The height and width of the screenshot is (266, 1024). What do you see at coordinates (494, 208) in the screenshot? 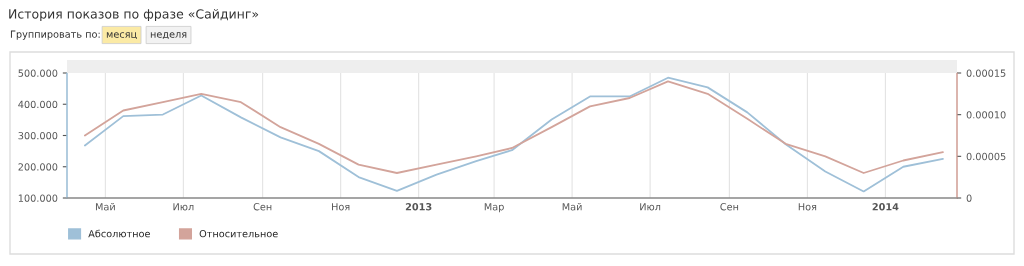
I see `x-tick-label: Мар` at bounding box center [494, 208].